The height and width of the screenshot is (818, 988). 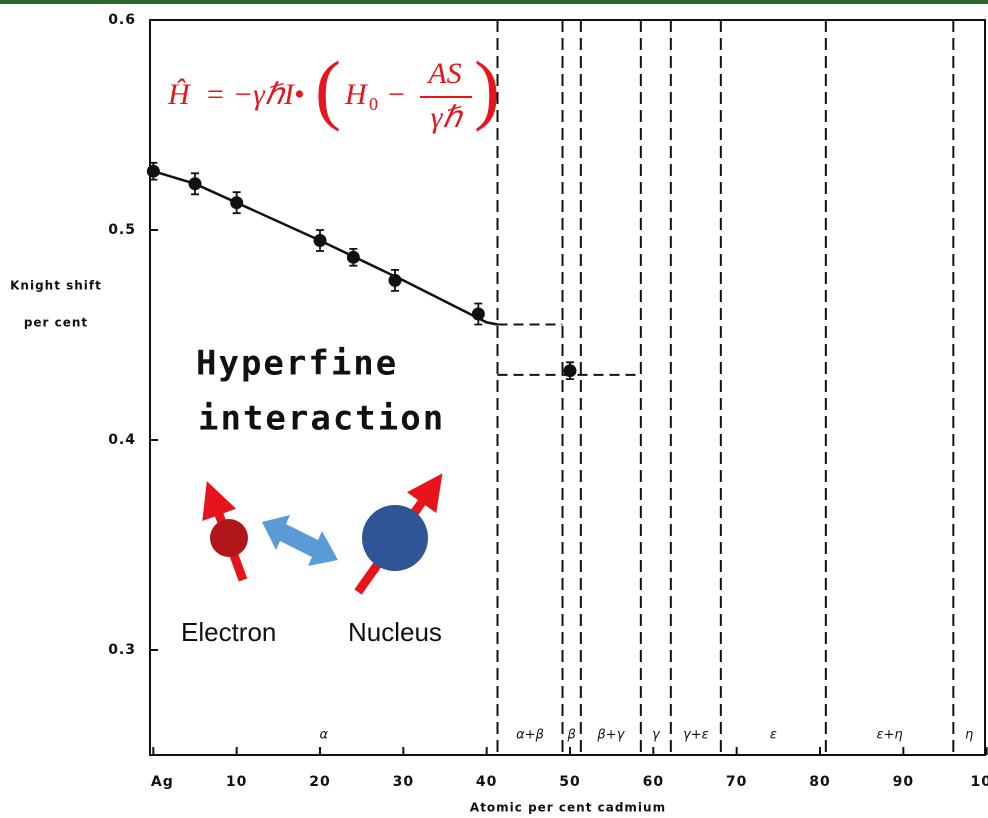 I want to click on x-tick-label: 100, so click(x=979, y=782).